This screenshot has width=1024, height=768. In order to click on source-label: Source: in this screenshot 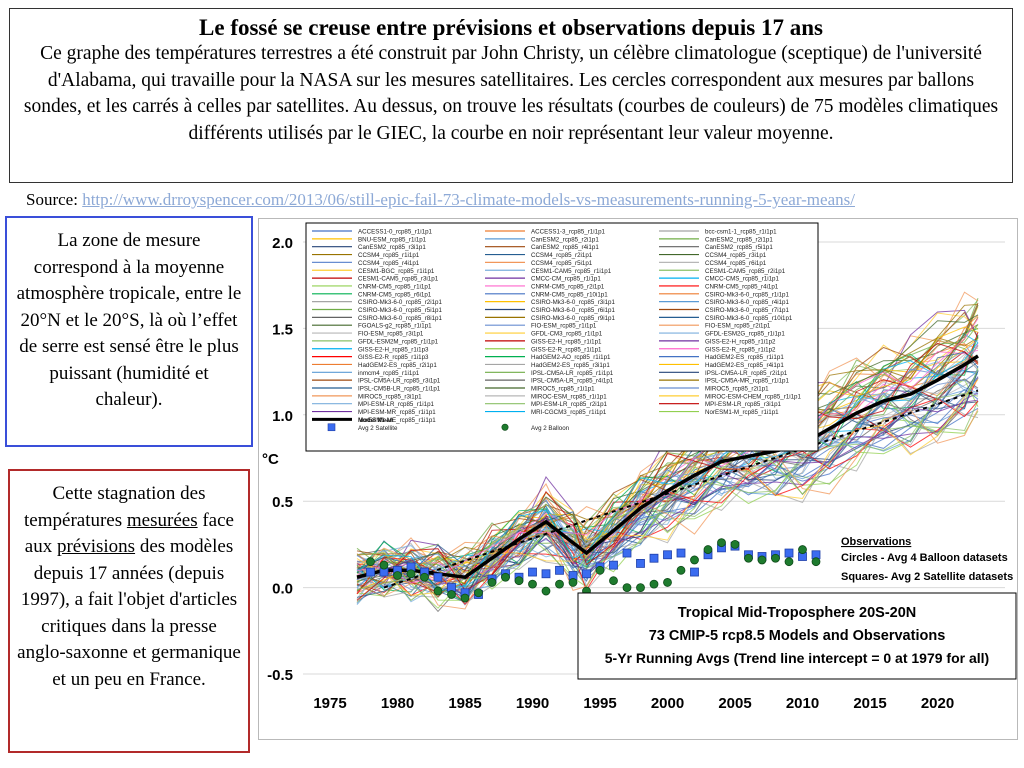, I will do `click(52, 199)`.